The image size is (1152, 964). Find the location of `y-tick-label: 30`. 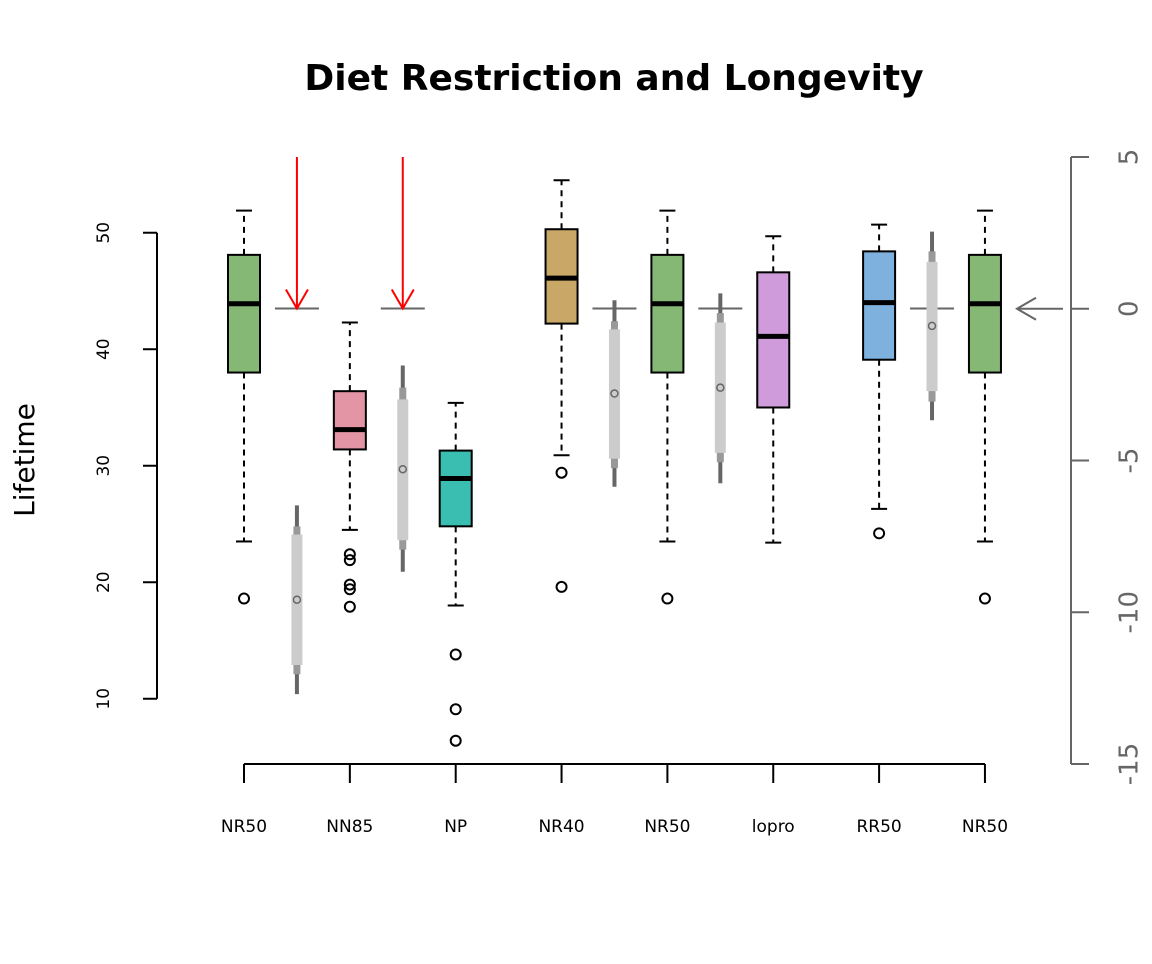

y-tick-label: 30 is located at coordinates (104, 466).